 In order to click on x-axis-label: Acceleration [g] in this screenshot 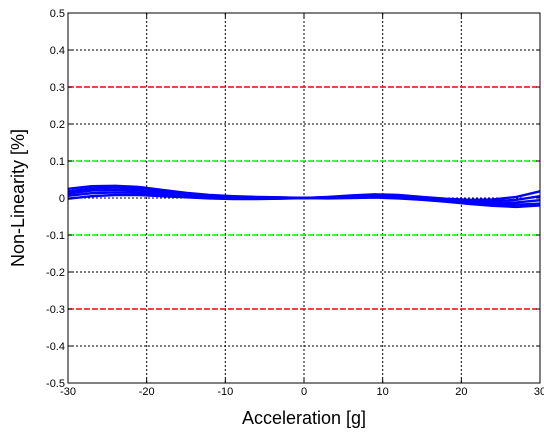, I will do `click(304, 418)`.